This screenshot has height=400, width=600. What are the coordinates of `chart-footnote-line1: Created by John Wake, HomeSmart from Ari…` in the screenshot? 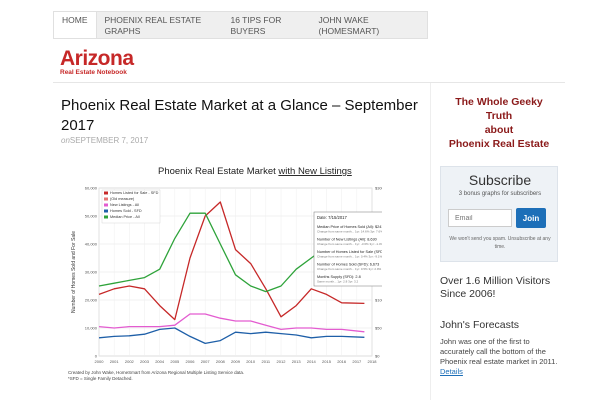 It's located at (156, 372).